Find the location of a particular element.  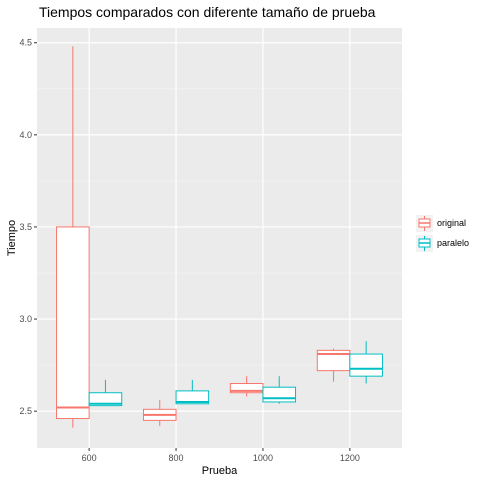

y-axis: 2.5 3.0 3.5 4.0 4.5 is located at coordinates (28, 227).